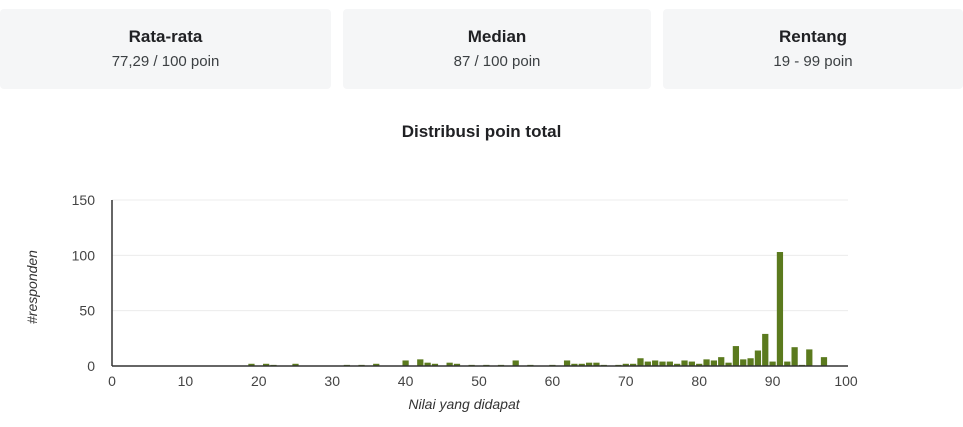 The height and width of the screenshot is (427, 963). What do you see at coordinates (479, 381) in the screenshot?
I see `x-tick-label: 50` at bounding box center [479, 381].